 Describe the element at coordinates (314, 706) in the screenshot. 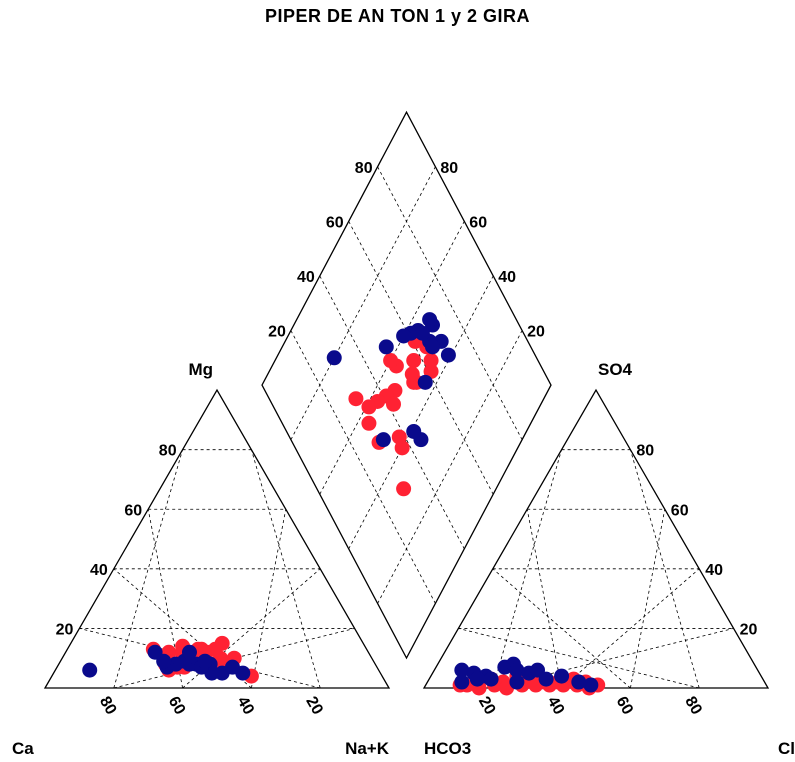

I see `cation-bottom-tick: 20` at that location.